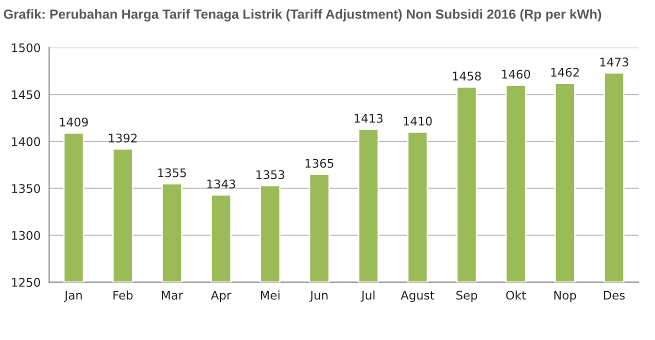  I want to click on data-label: 1392, so click(123, 138).